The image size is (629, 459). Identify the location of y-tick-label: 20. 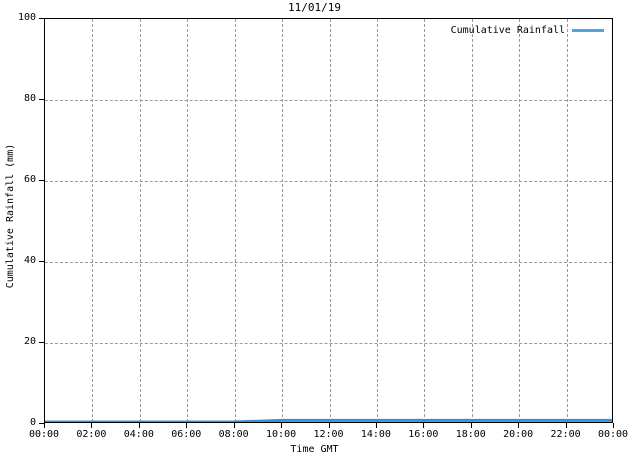
(29, 341).